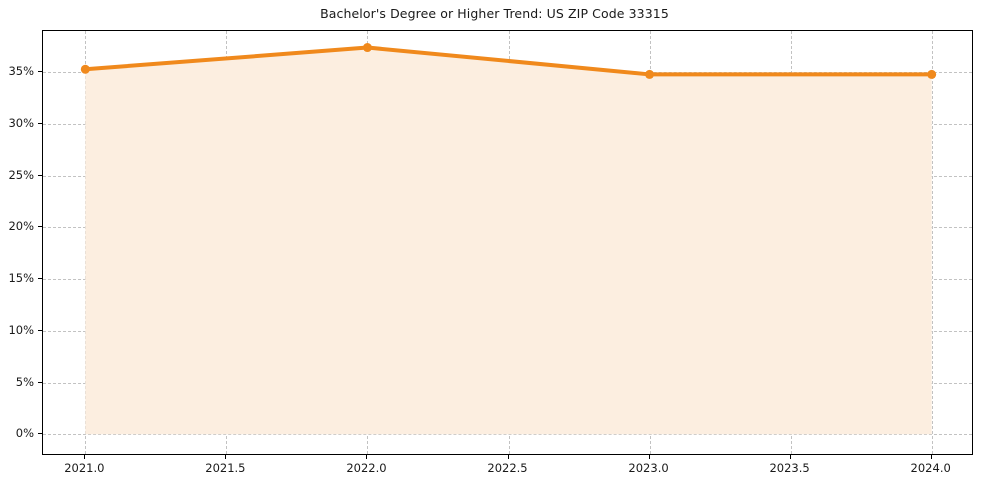  I want to click on x-tick-label: 2022.0, so click(366, 468).